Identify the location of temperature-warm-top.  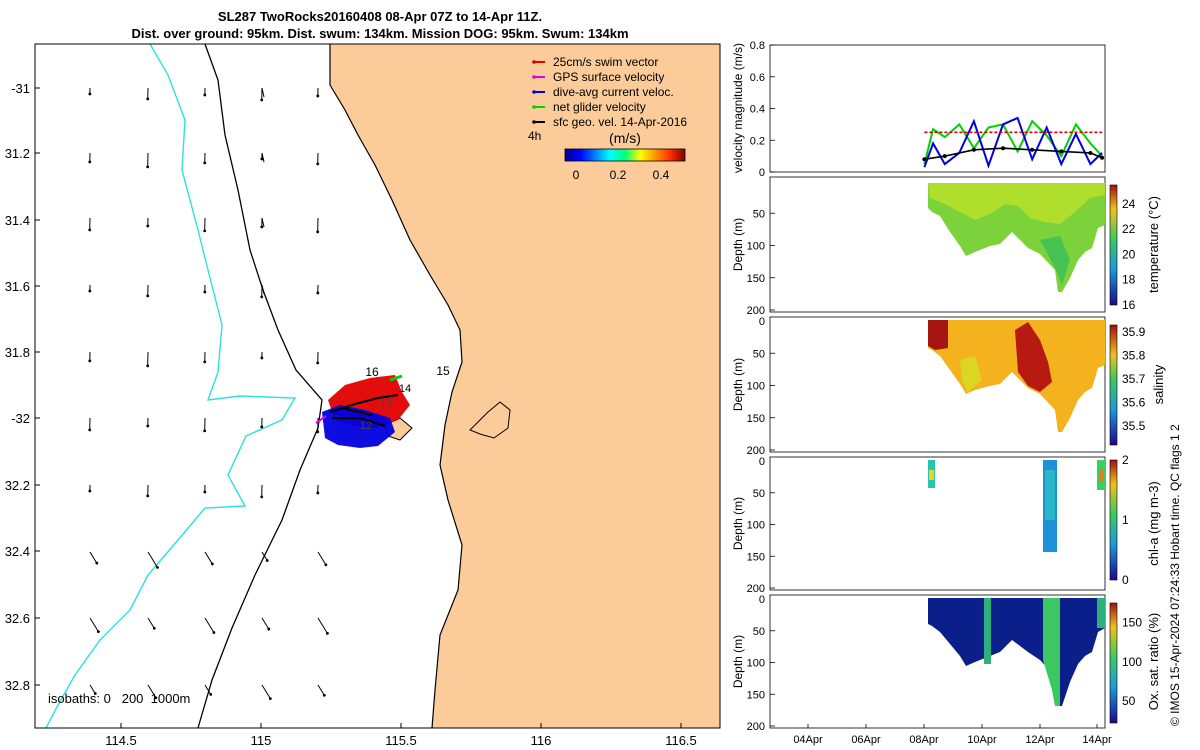
(1016, 203).